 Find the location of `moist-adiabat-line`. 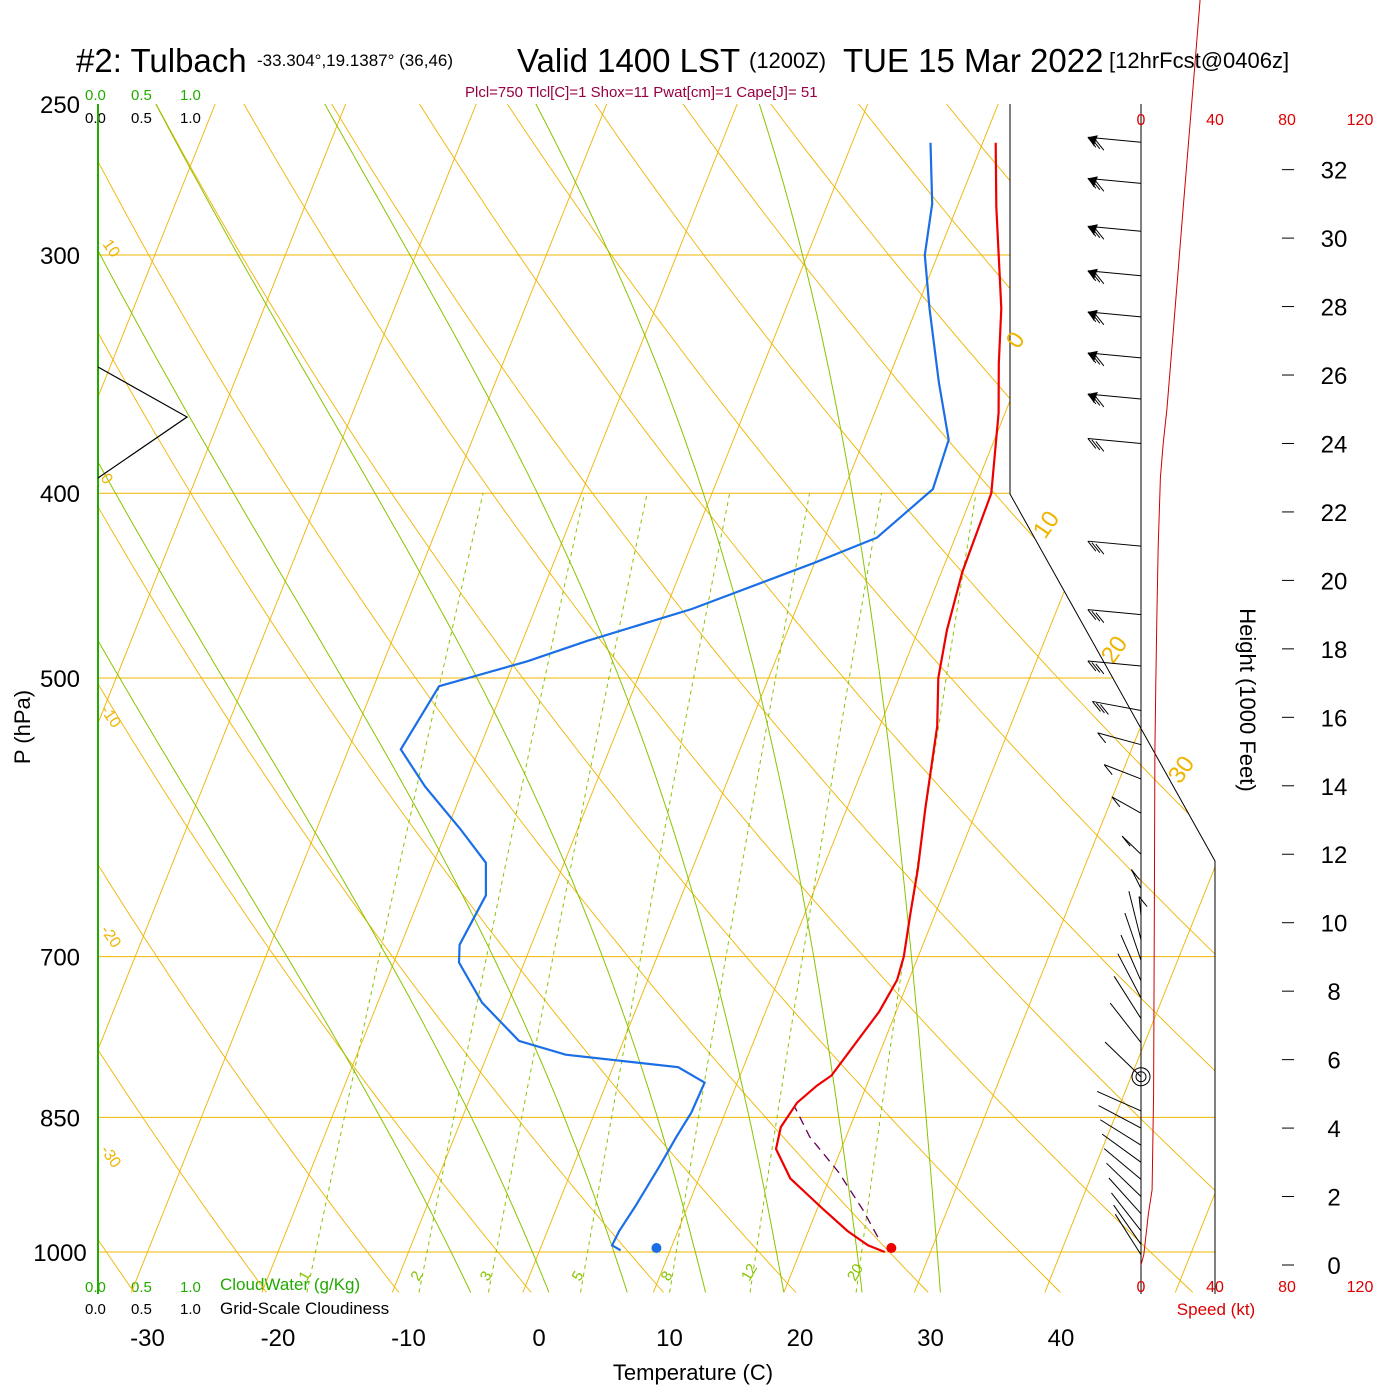

moist-adiabat-line is located at coordinates (844, 698).